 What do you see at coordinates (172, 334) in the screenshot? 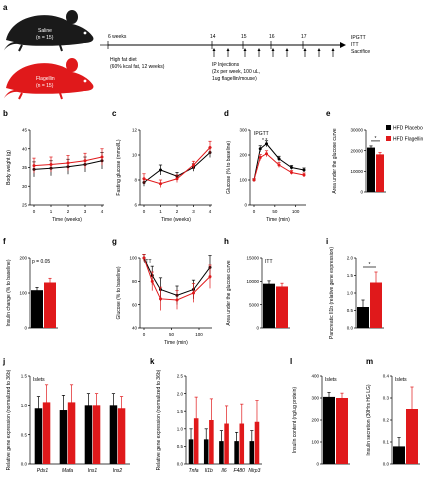
I see `chart-g-xtick-label-1: 50` at bounding box center [172, 334].